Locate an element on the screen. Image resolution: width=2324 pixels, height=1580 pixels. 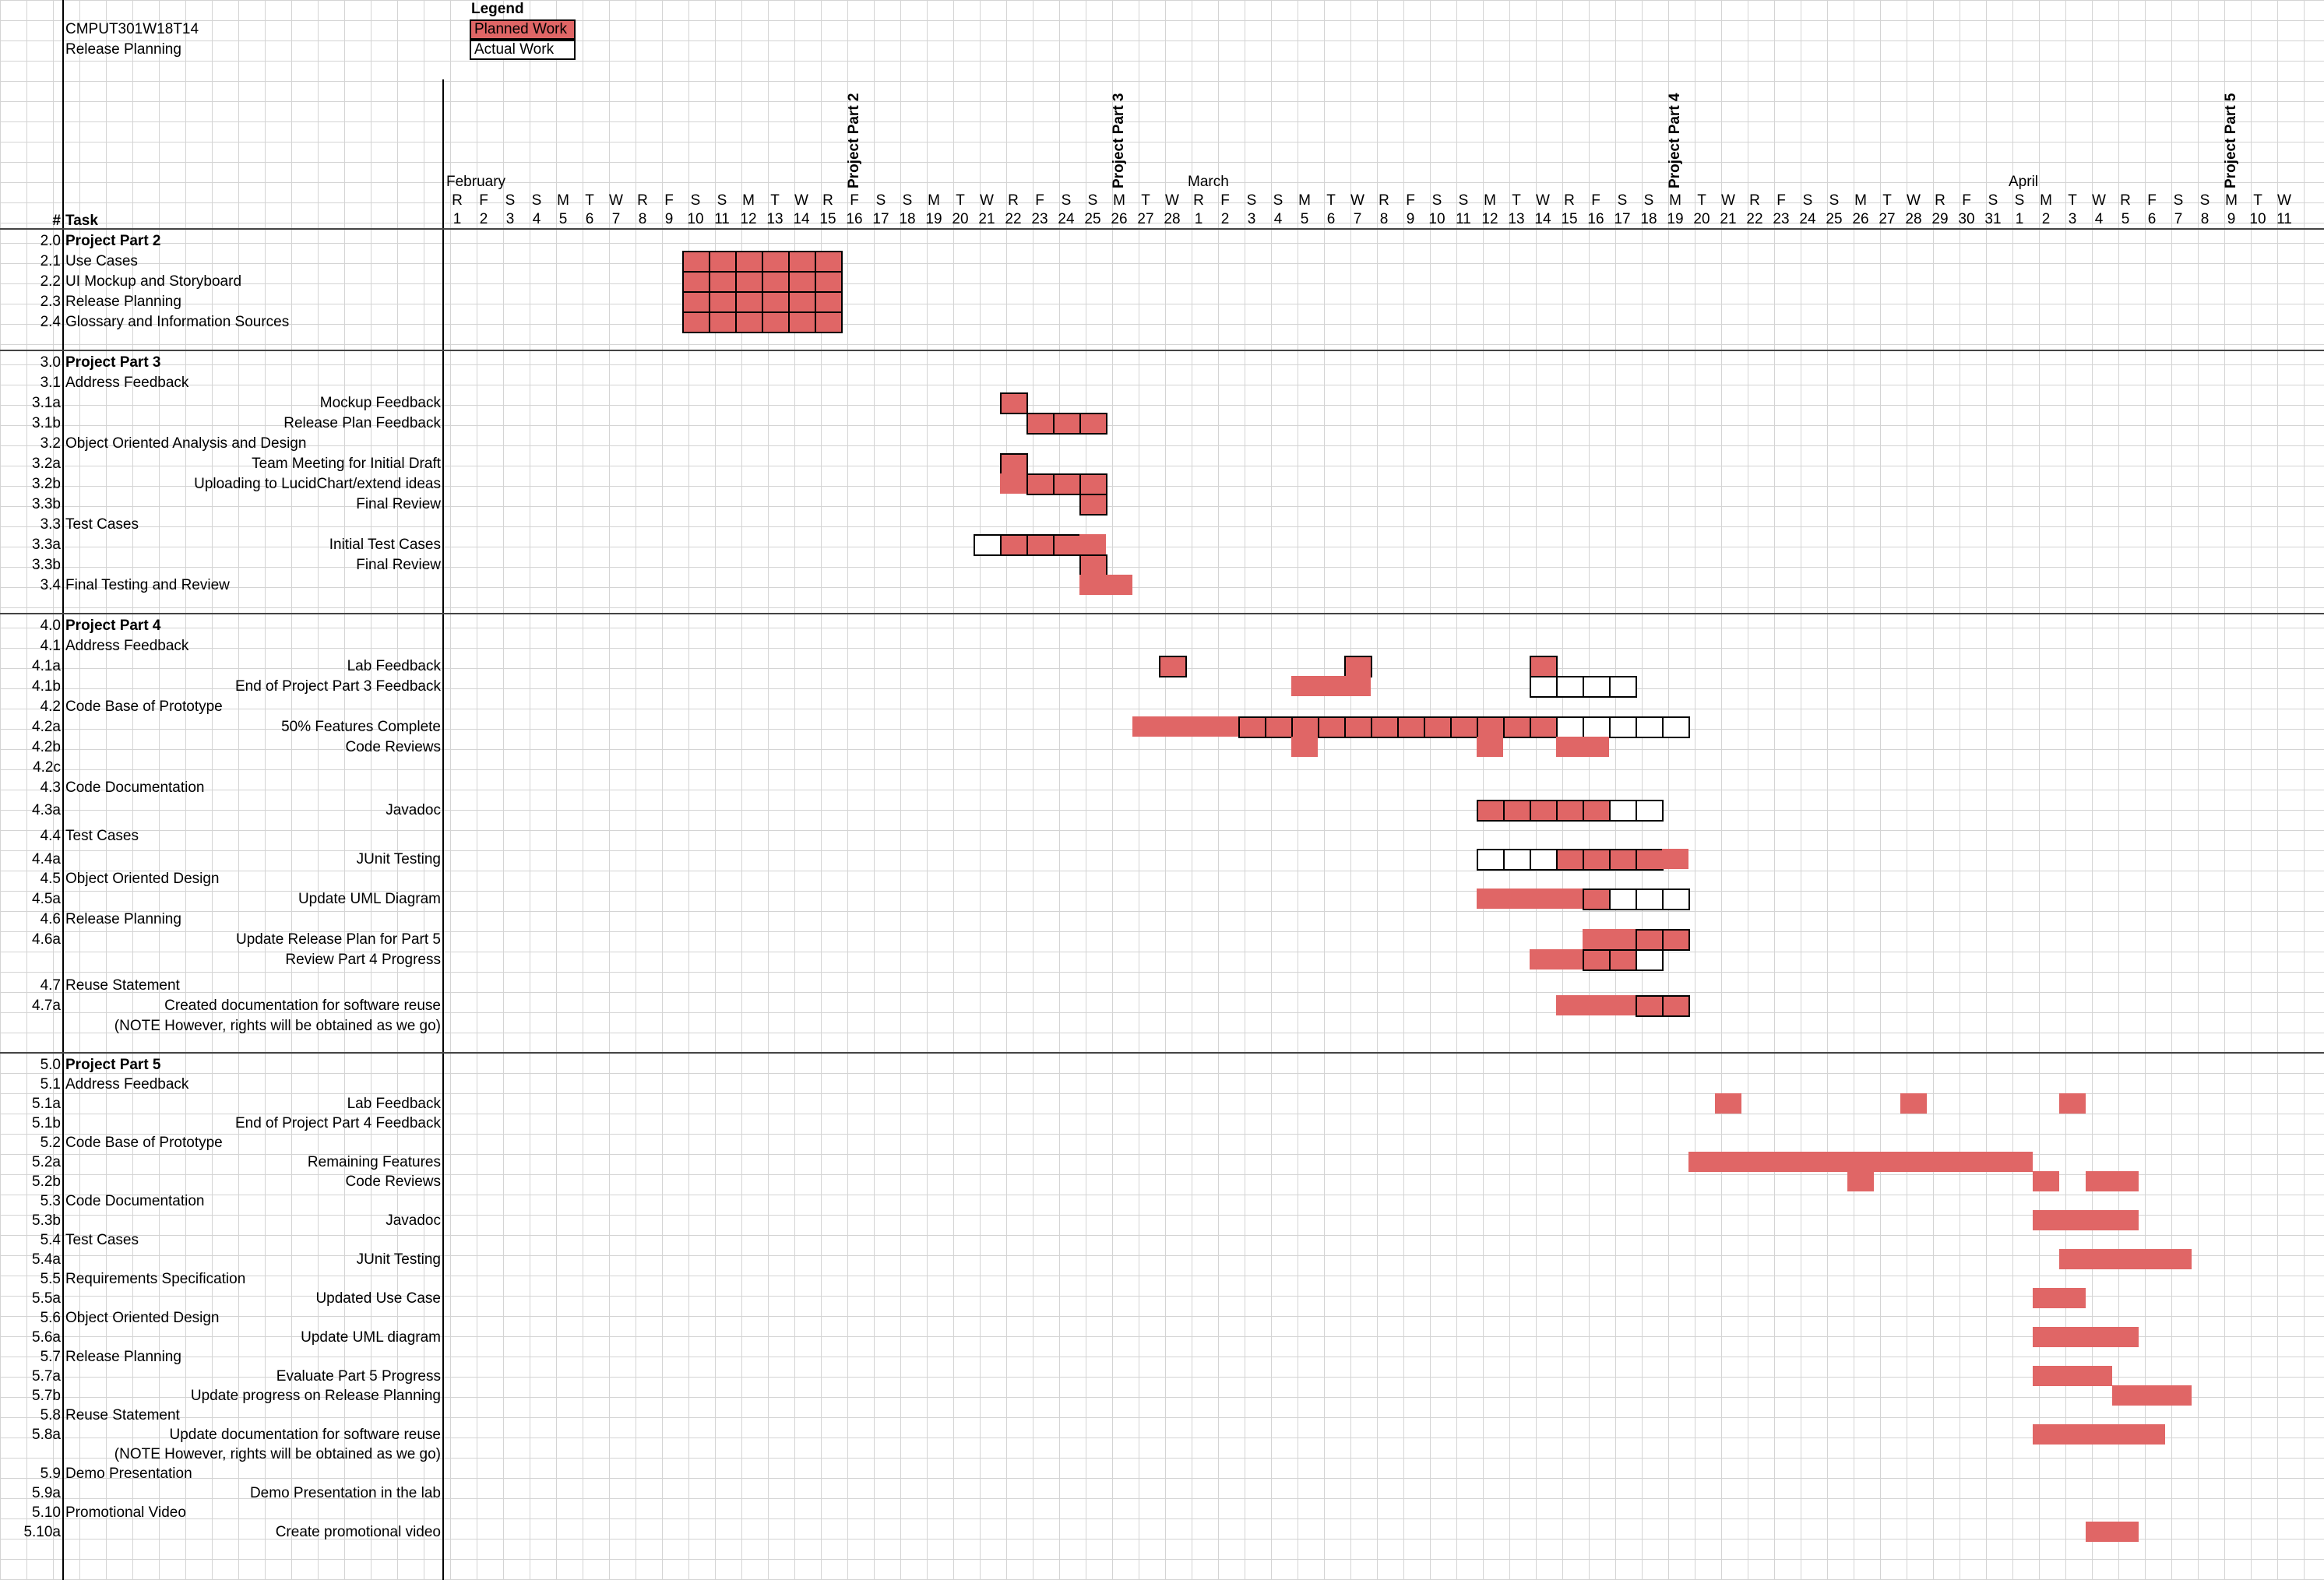
task-number: 3.2 is located at coordinates (50, 443).